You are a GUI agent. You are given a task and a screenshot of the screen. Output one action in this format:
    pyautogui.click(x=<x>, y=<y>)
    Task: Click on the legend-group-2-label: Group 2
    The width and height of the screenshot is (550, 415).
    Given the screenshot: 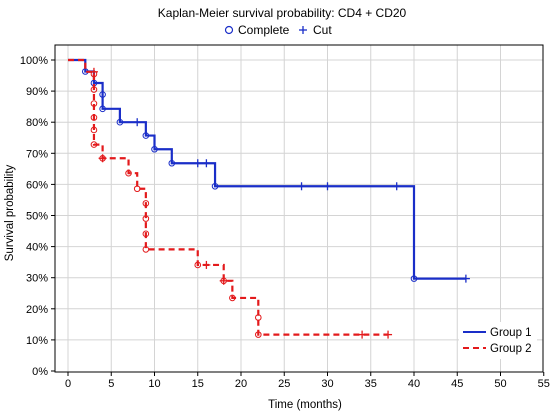 What is the action you would take?
    pyautogui.click(x=511, y=349)
    